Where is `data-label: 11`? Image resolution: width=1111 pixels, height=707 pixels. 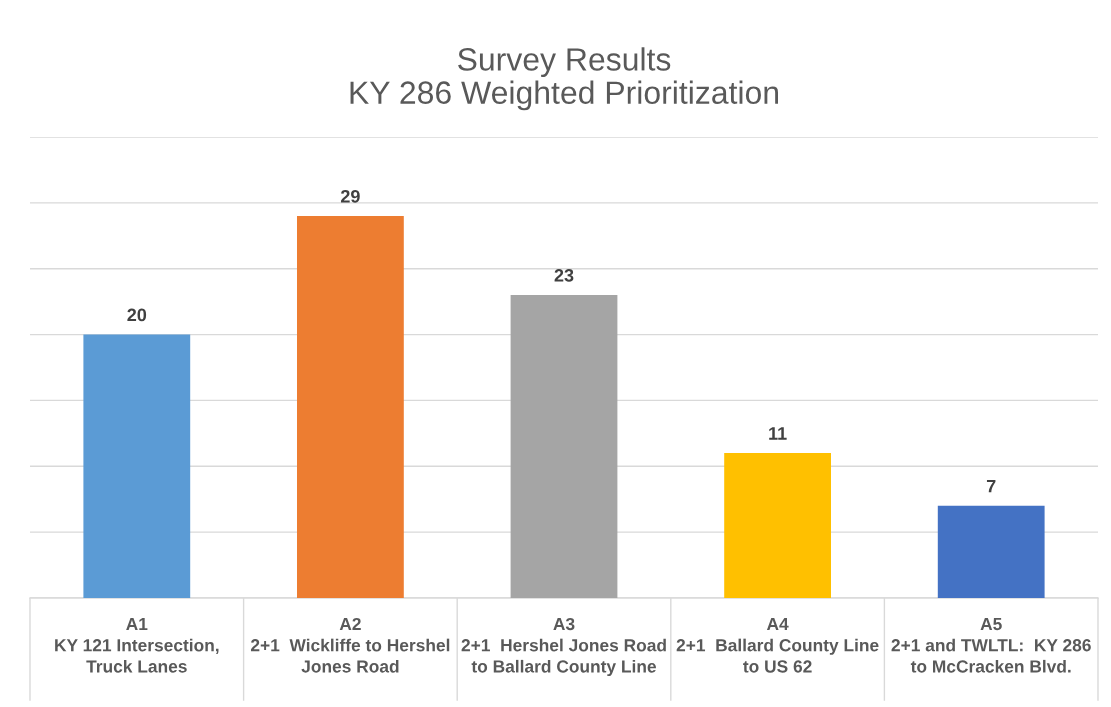
data-label: 11 is located at coordinates (778, 433).